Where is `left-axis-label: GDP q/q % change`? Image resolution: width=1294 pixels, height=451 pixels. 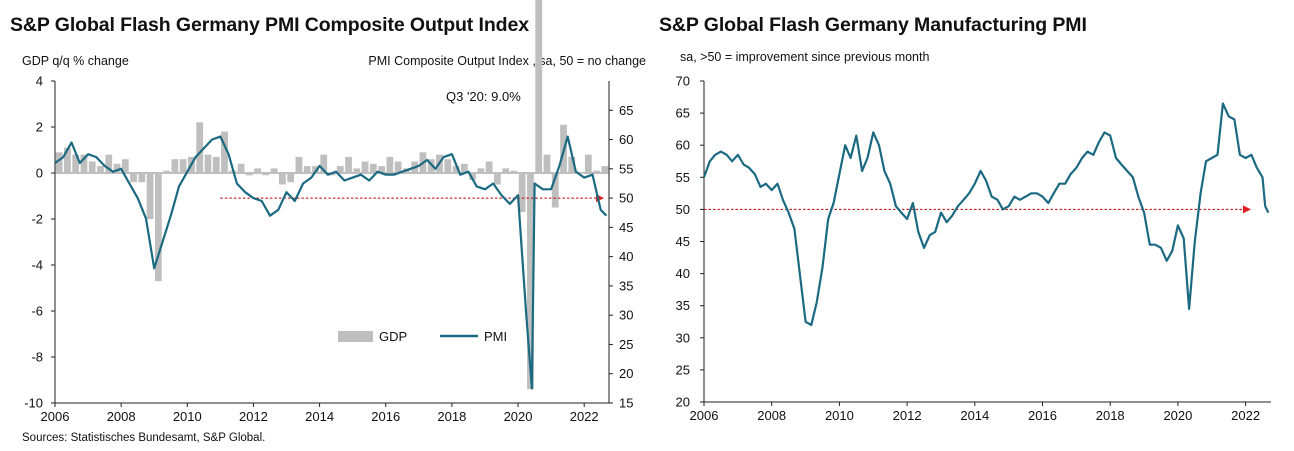
left-axis-label: GDP q/q % change is located at coordinates (75, 61).